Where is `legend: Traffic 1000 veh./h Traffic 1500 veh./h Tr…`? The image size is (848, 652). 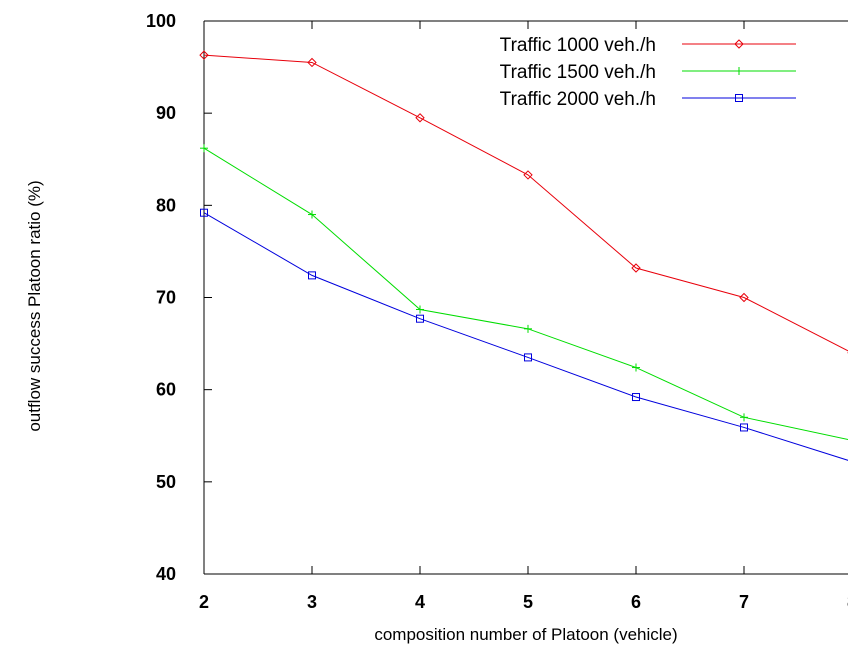
legend: Traffic 1000 veh./h Traffic 1500 veh./h Tr… is located at coordinates (648, 72).